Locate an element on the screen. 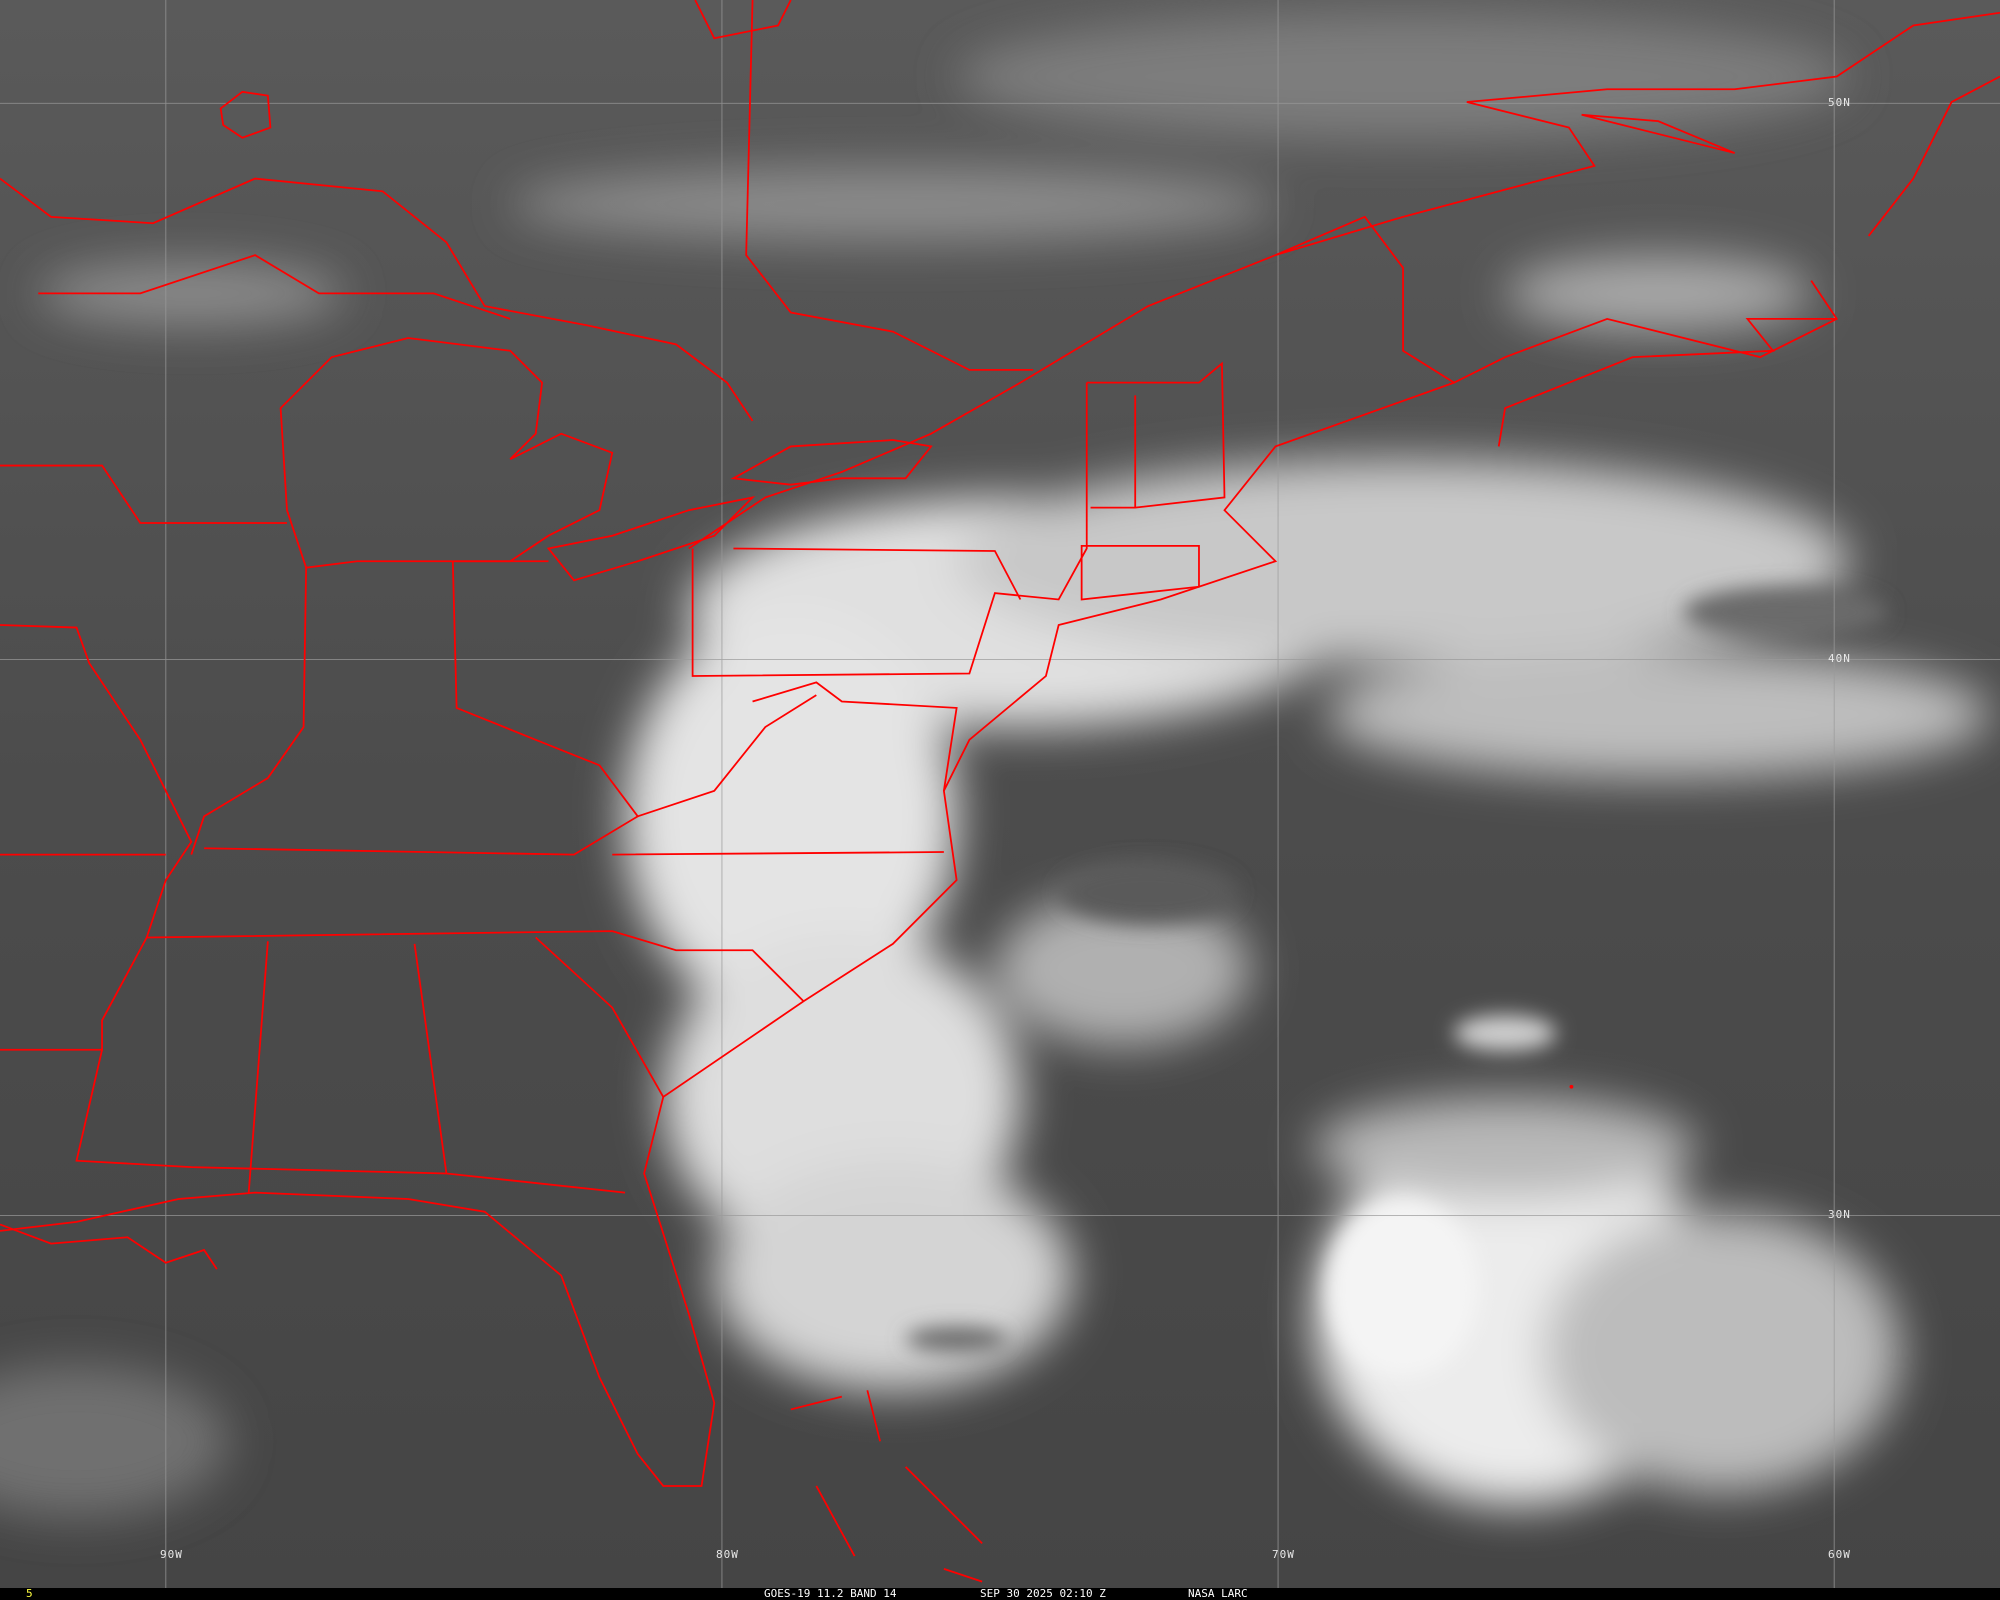 This screenshot has height=1600, width=2000. lon-label-80w: 80W is located at coordinates (727, 1554).